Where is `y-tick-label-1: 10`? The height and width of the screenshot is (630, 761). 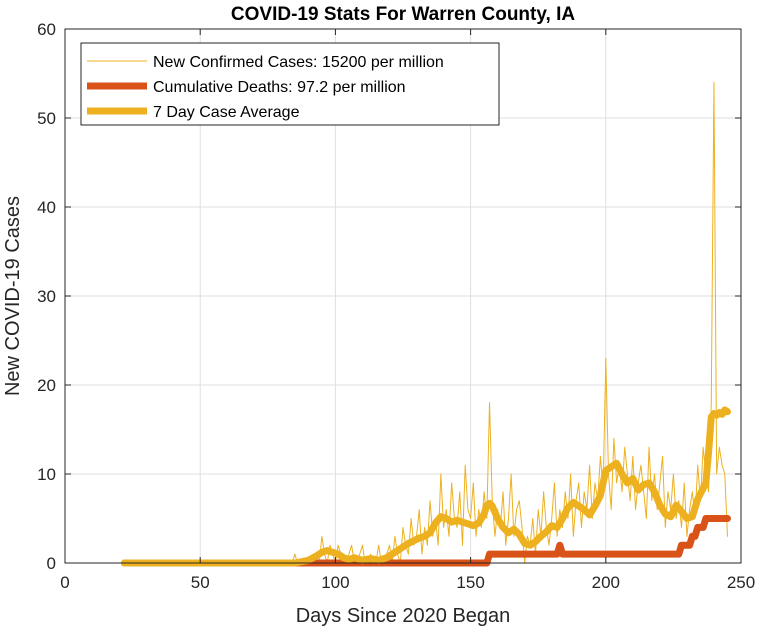 y-tick-label-1: 10 is located at coordinates (46, 474).